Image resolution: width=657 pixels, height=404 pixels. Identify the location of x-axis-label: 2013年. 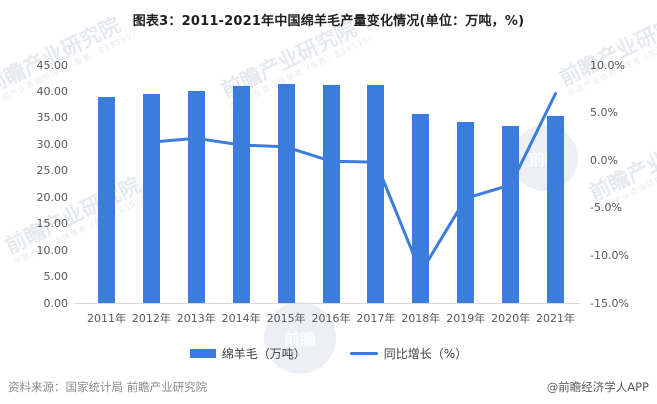
(196, 318).